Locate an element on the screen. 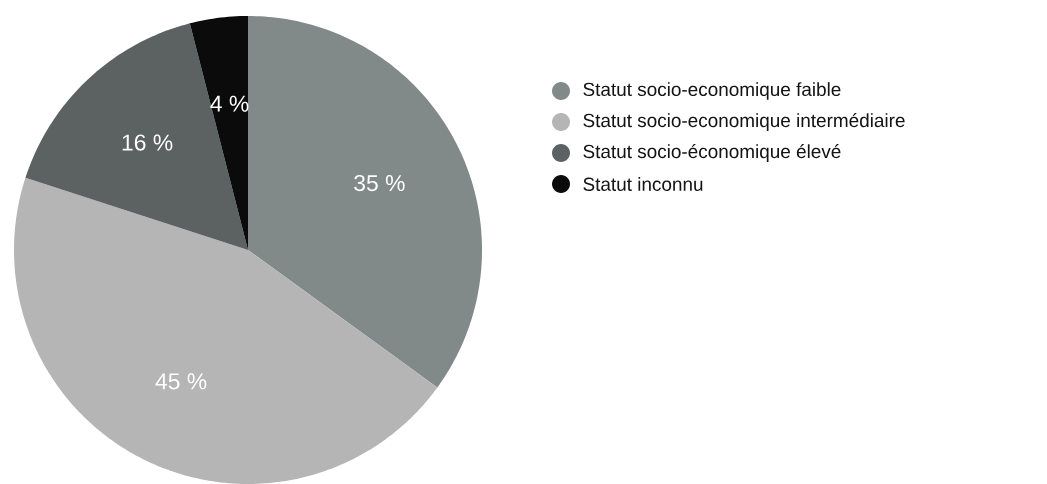 The image size is (1047, 484). legend-label: Statut inconnu is located at coordinates (643, 184).